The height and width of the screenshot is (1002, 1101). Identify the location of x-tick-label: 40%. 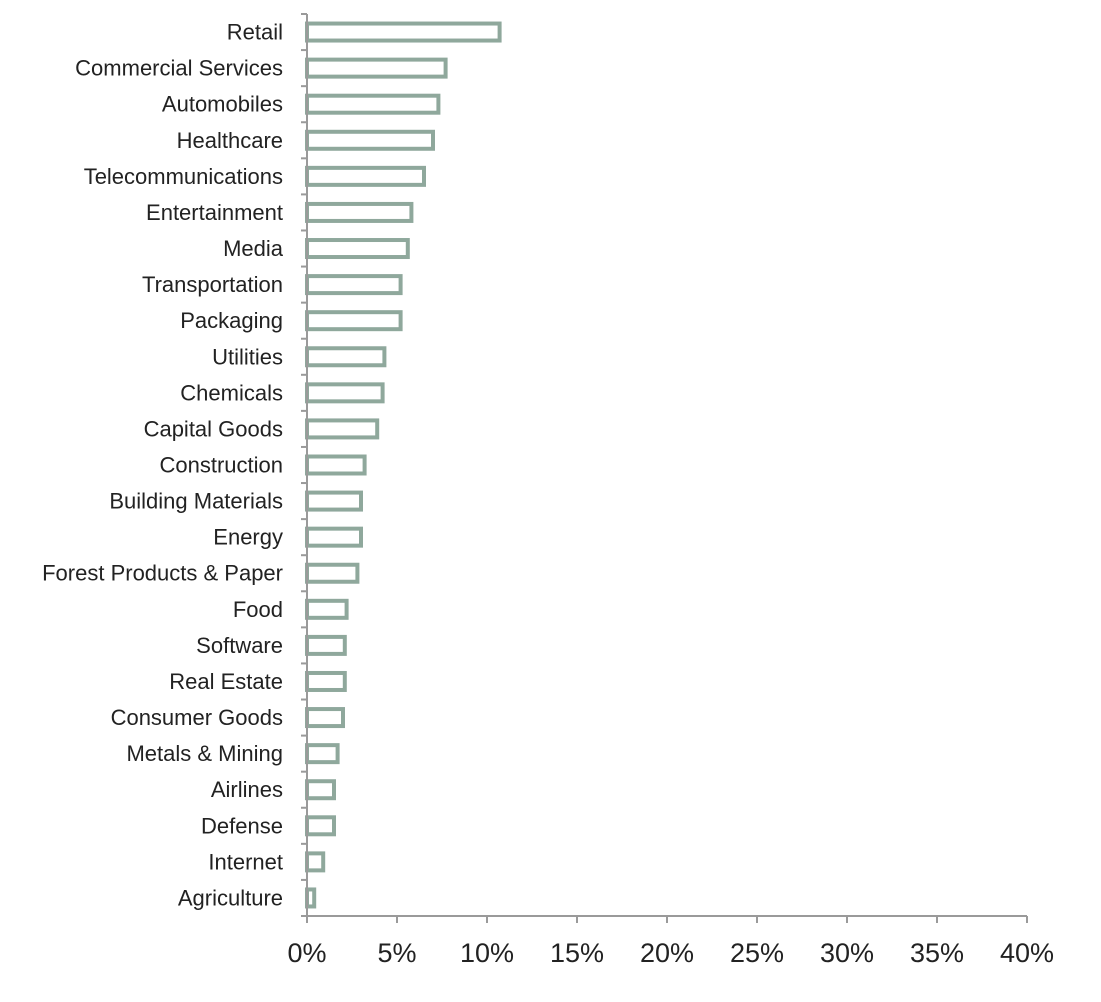
(1027, 953).